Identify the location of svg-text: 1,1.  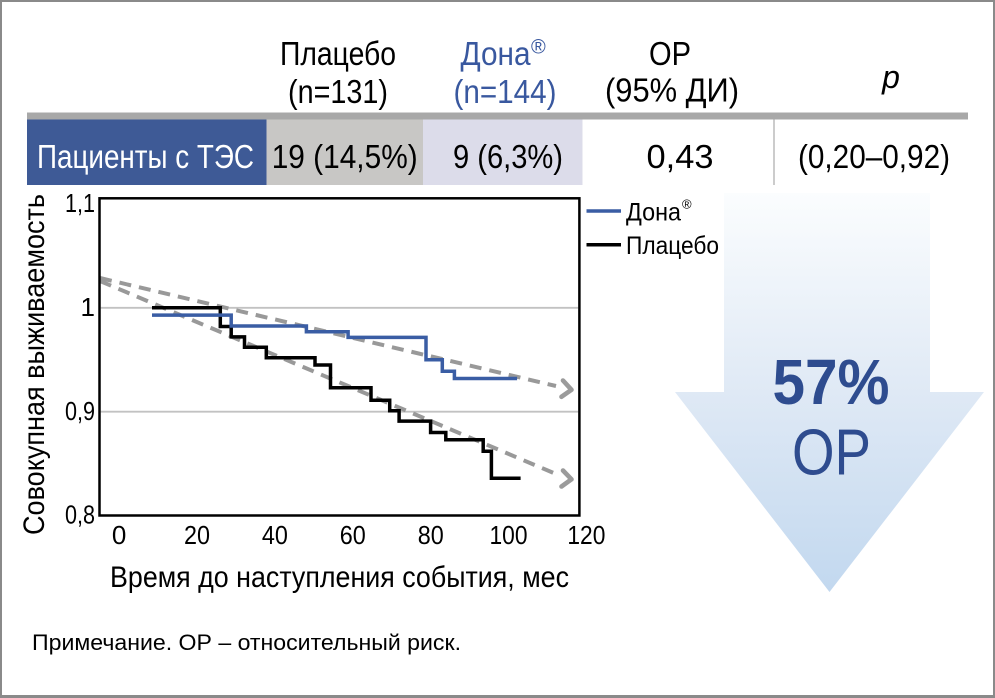
(80, 203).